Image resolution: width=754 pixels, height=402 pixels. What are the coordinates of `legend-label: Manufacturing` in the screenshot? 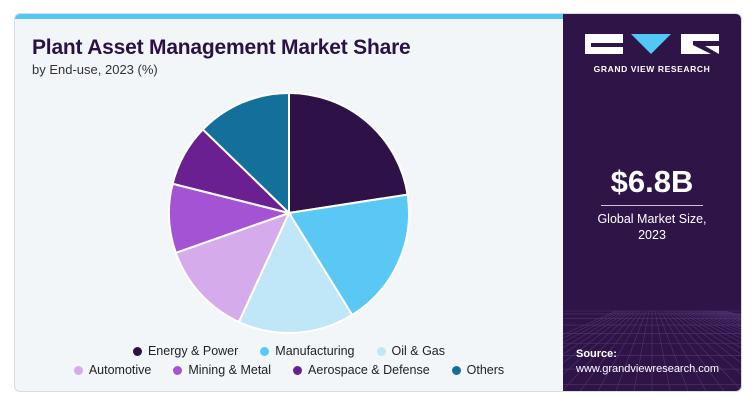 It's located at (315, 351).